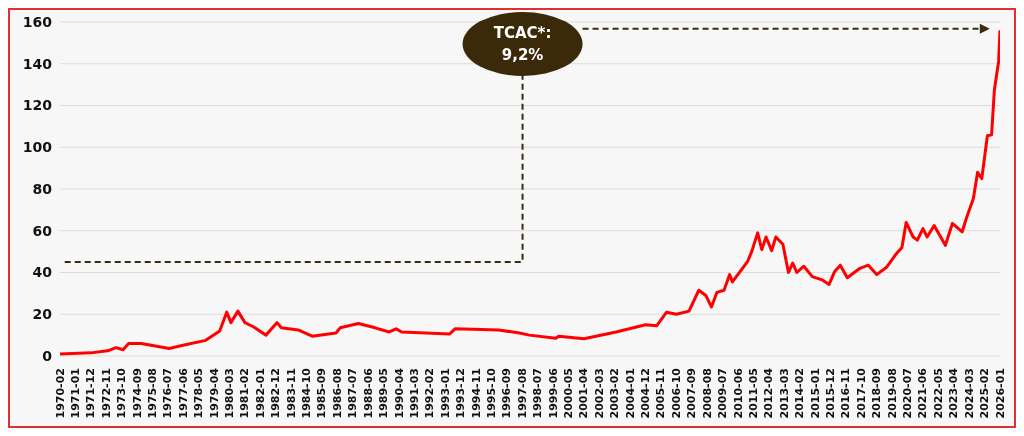 This screenshot has width=1024, height=436. Describe the element at coordinates (476, 393) in the screenshot. I see `x-tick-label: 1994-11` at that location.